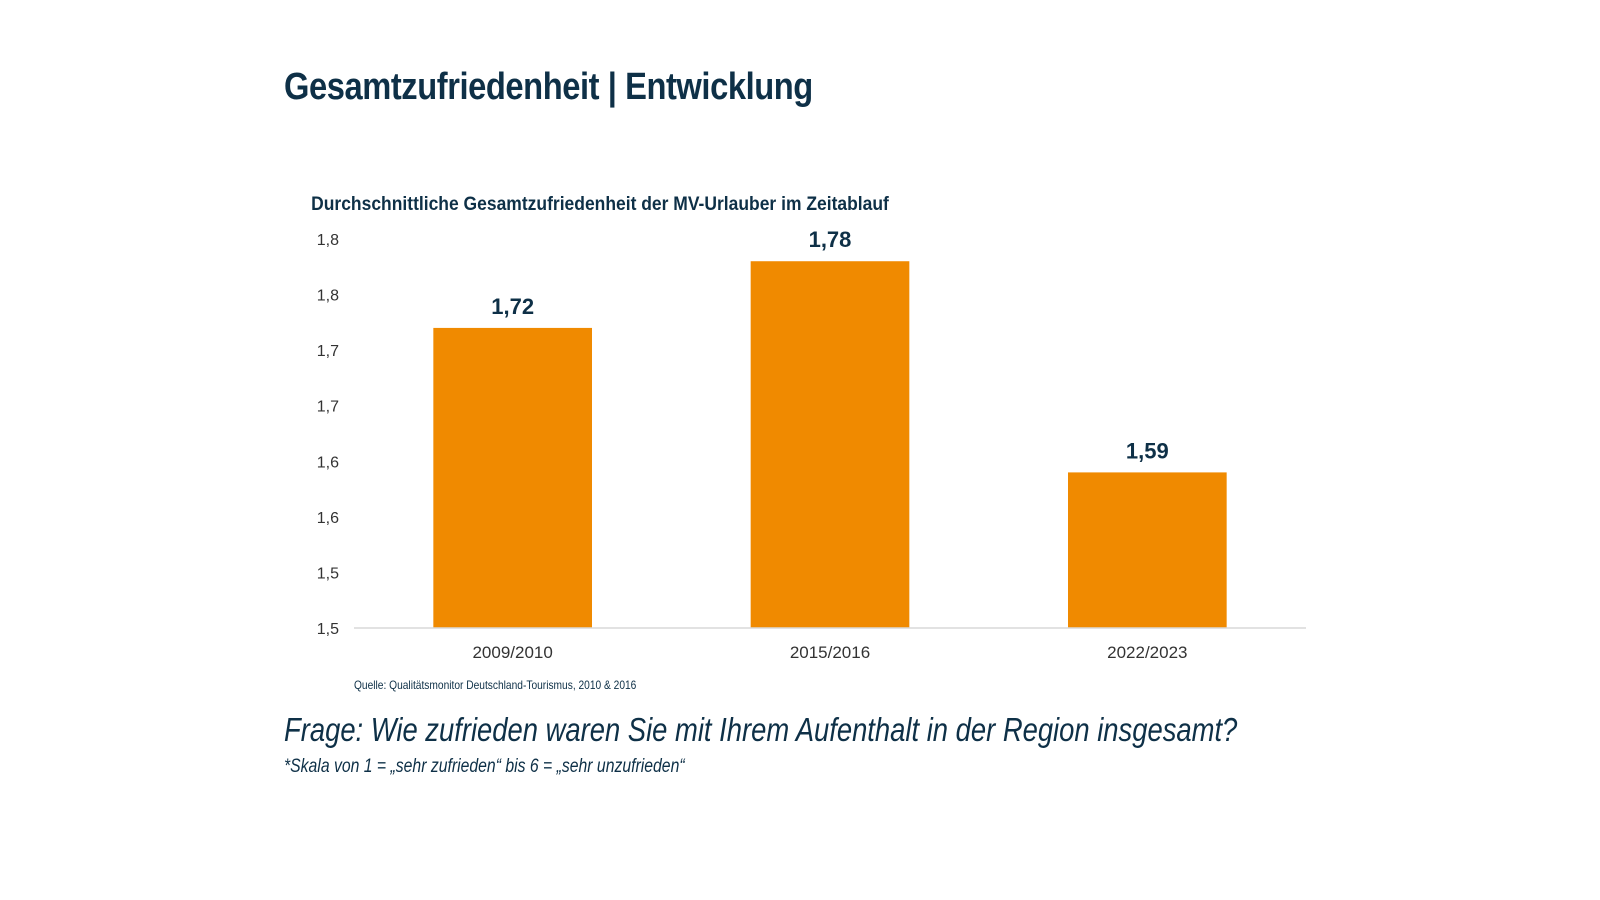 The image size is (1600, 900). What do you see at coordinates (548, 87) in the screenshot?
I see `page-title: Gesamtzufriedenheit | Entwicklung` at bounding box center [548, 87].